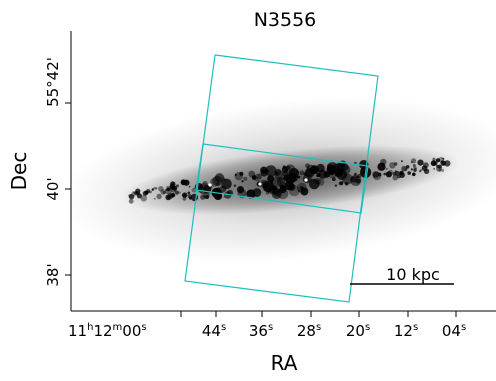  I want to click on plot-title: N3556, so click(285, 20).